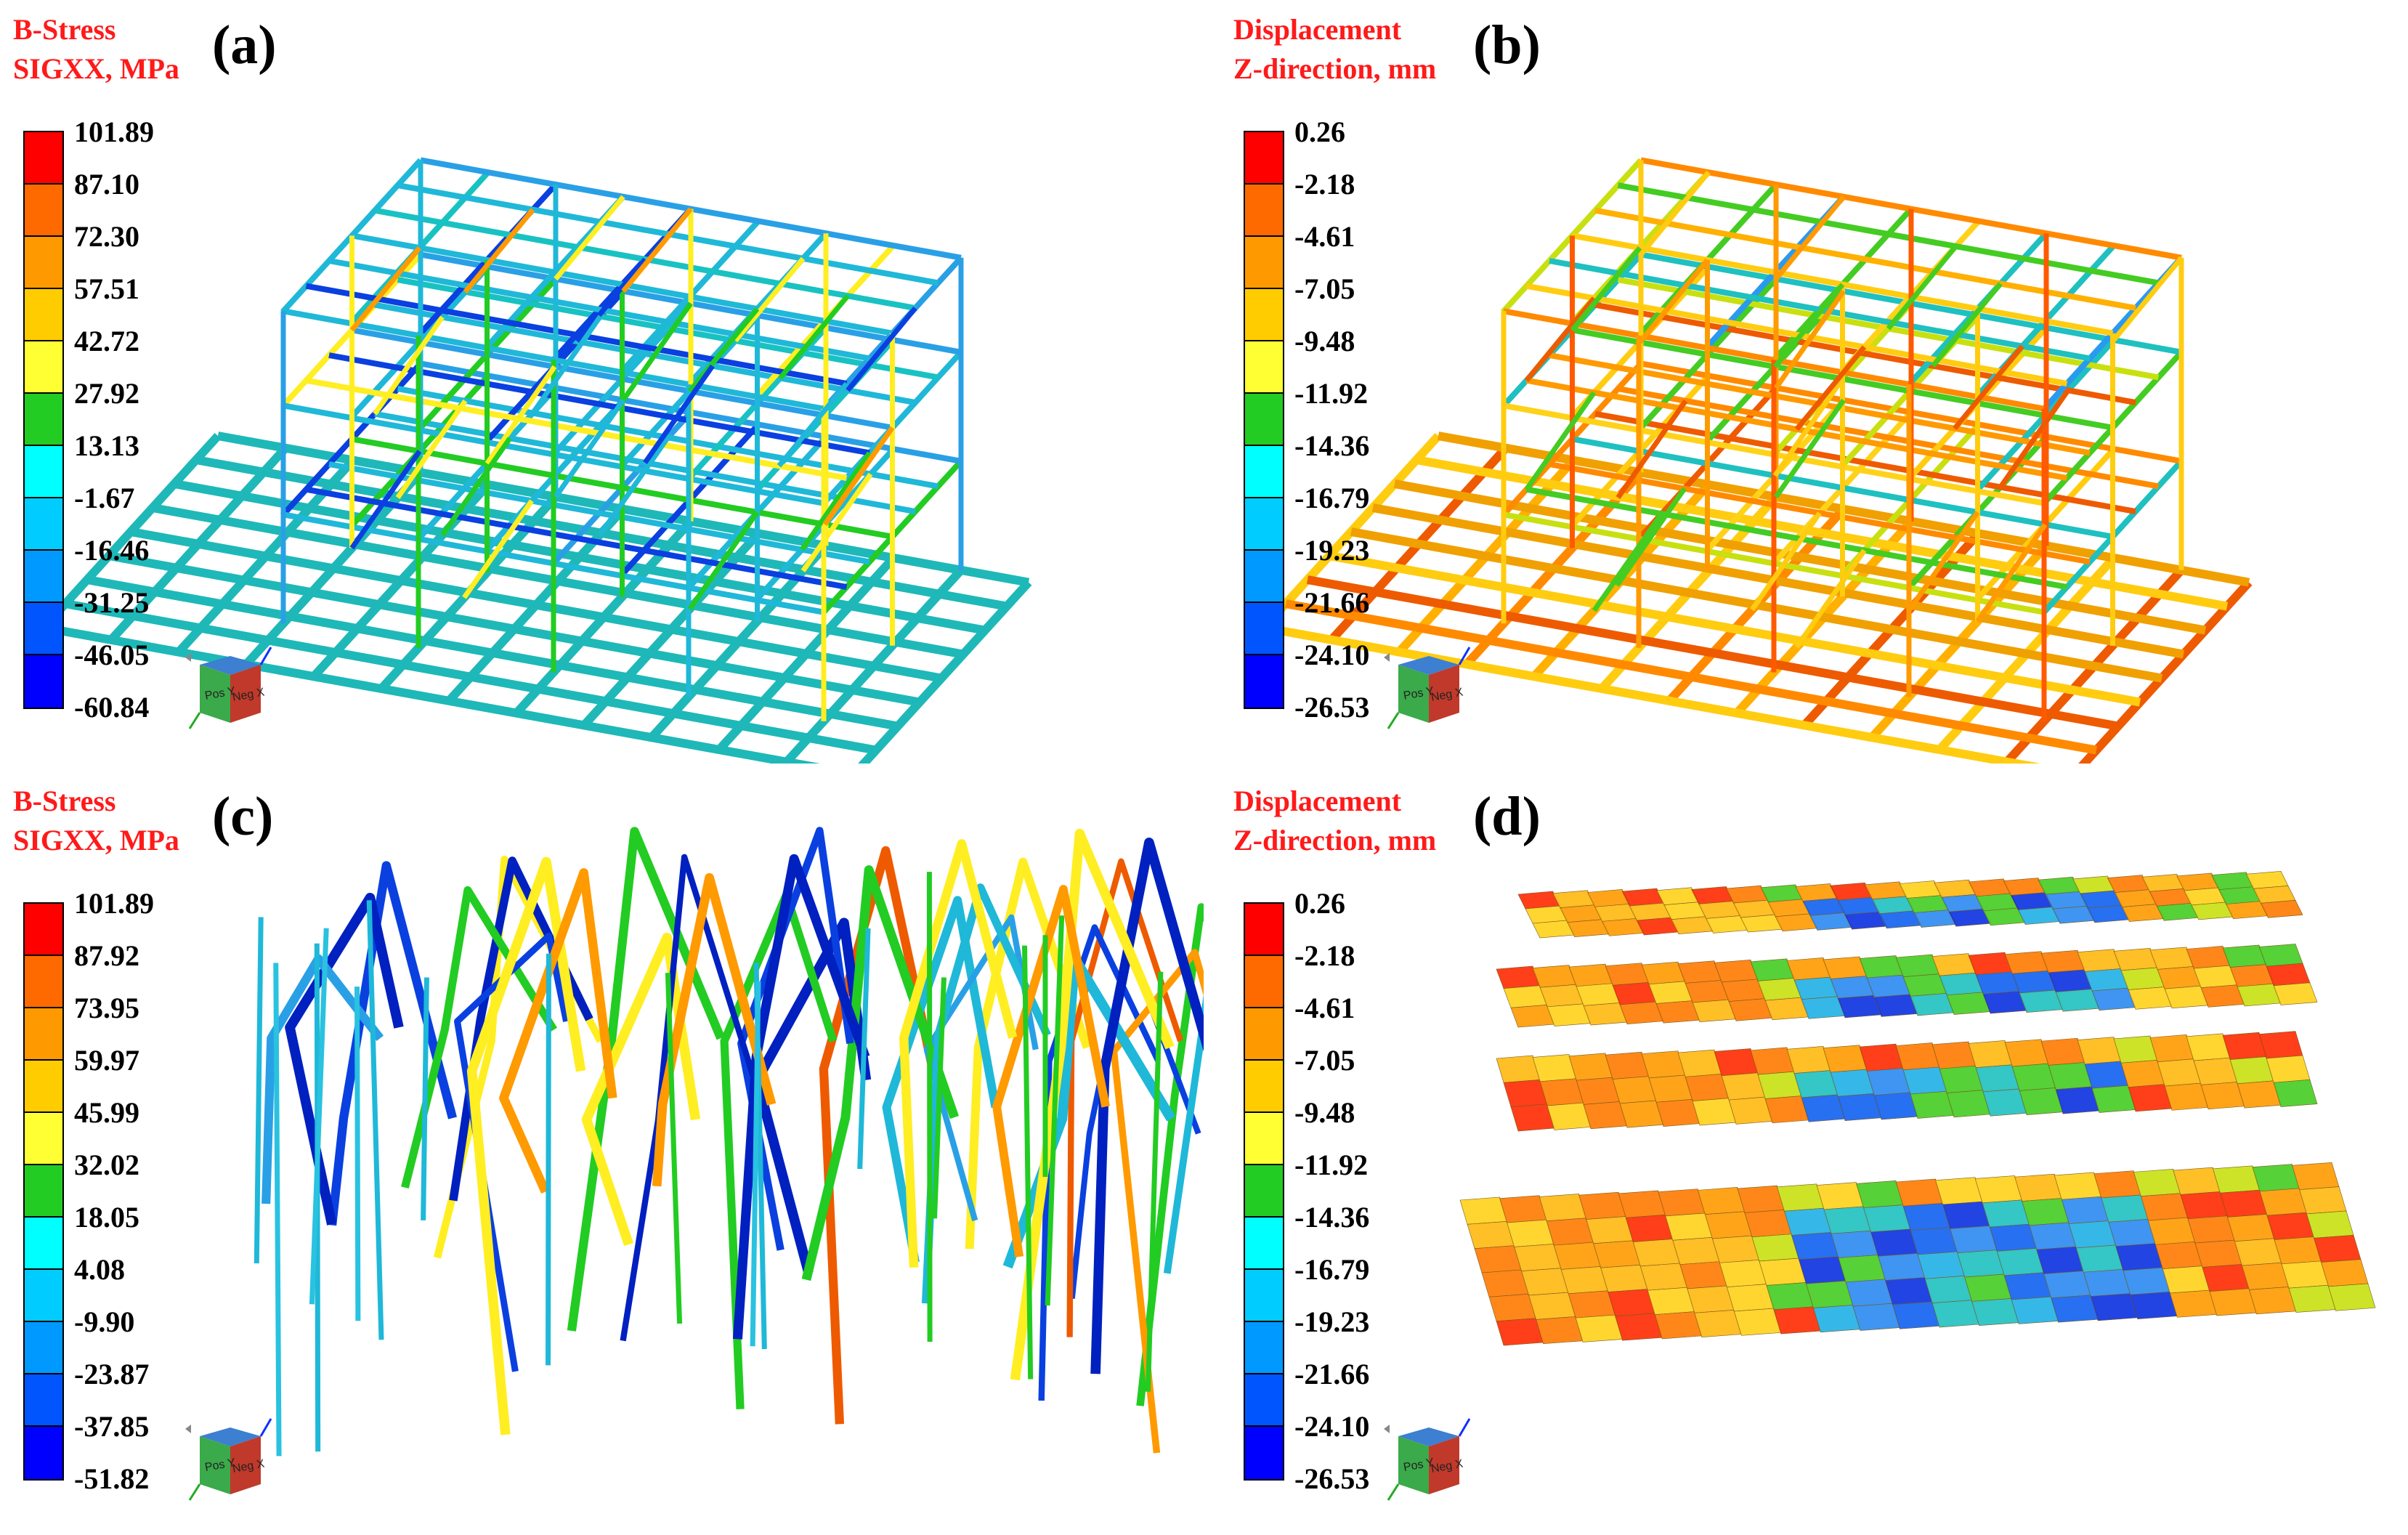 The image size is (2408, 1535). Describe the element at coordinates (1331, 1217) in the screenshot. I see `legend-tick-label: -14.36` at that location.